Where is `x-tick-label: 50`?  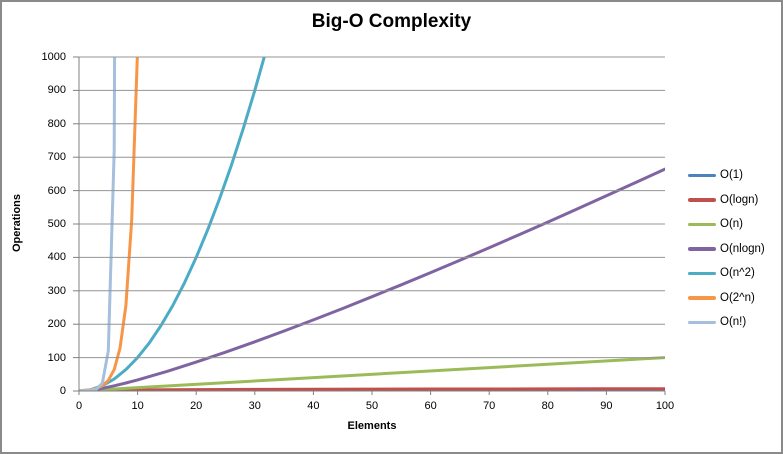 x-tick-label: 50 is located at coordinates (372, 406).